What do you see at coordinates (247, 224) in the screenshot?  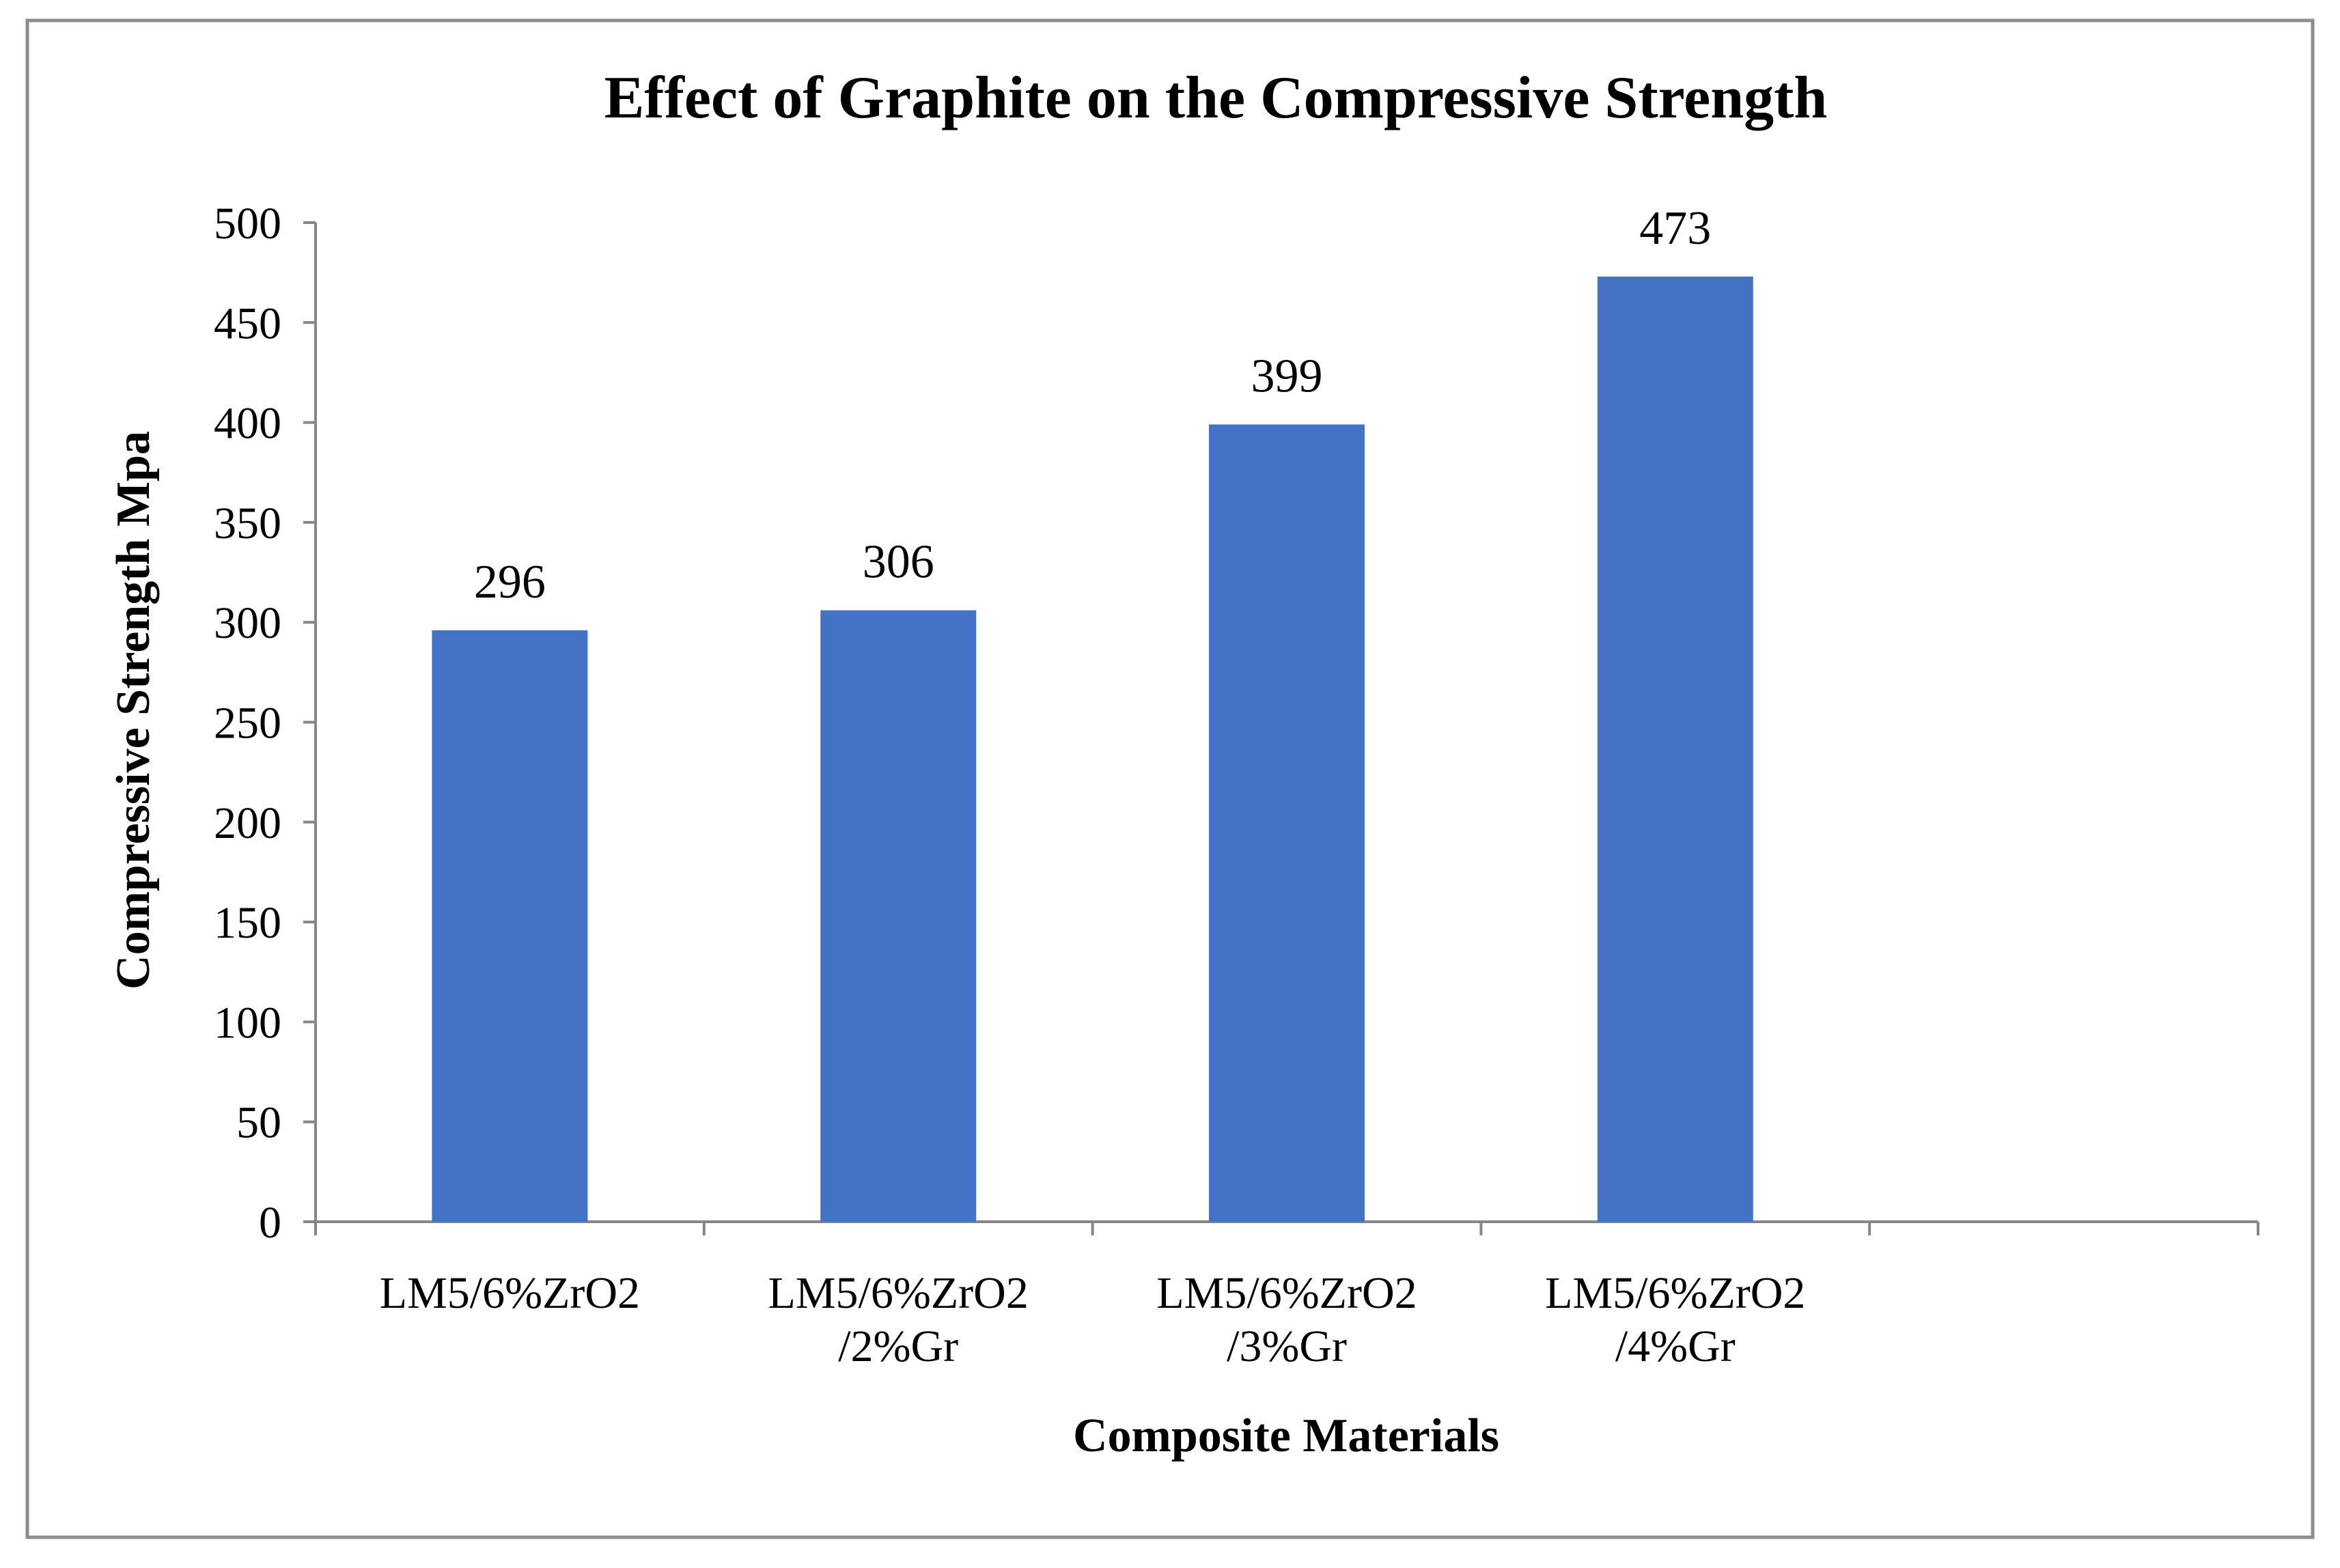 I see `y-tick-label: 500` at bounding box center [247, 224].